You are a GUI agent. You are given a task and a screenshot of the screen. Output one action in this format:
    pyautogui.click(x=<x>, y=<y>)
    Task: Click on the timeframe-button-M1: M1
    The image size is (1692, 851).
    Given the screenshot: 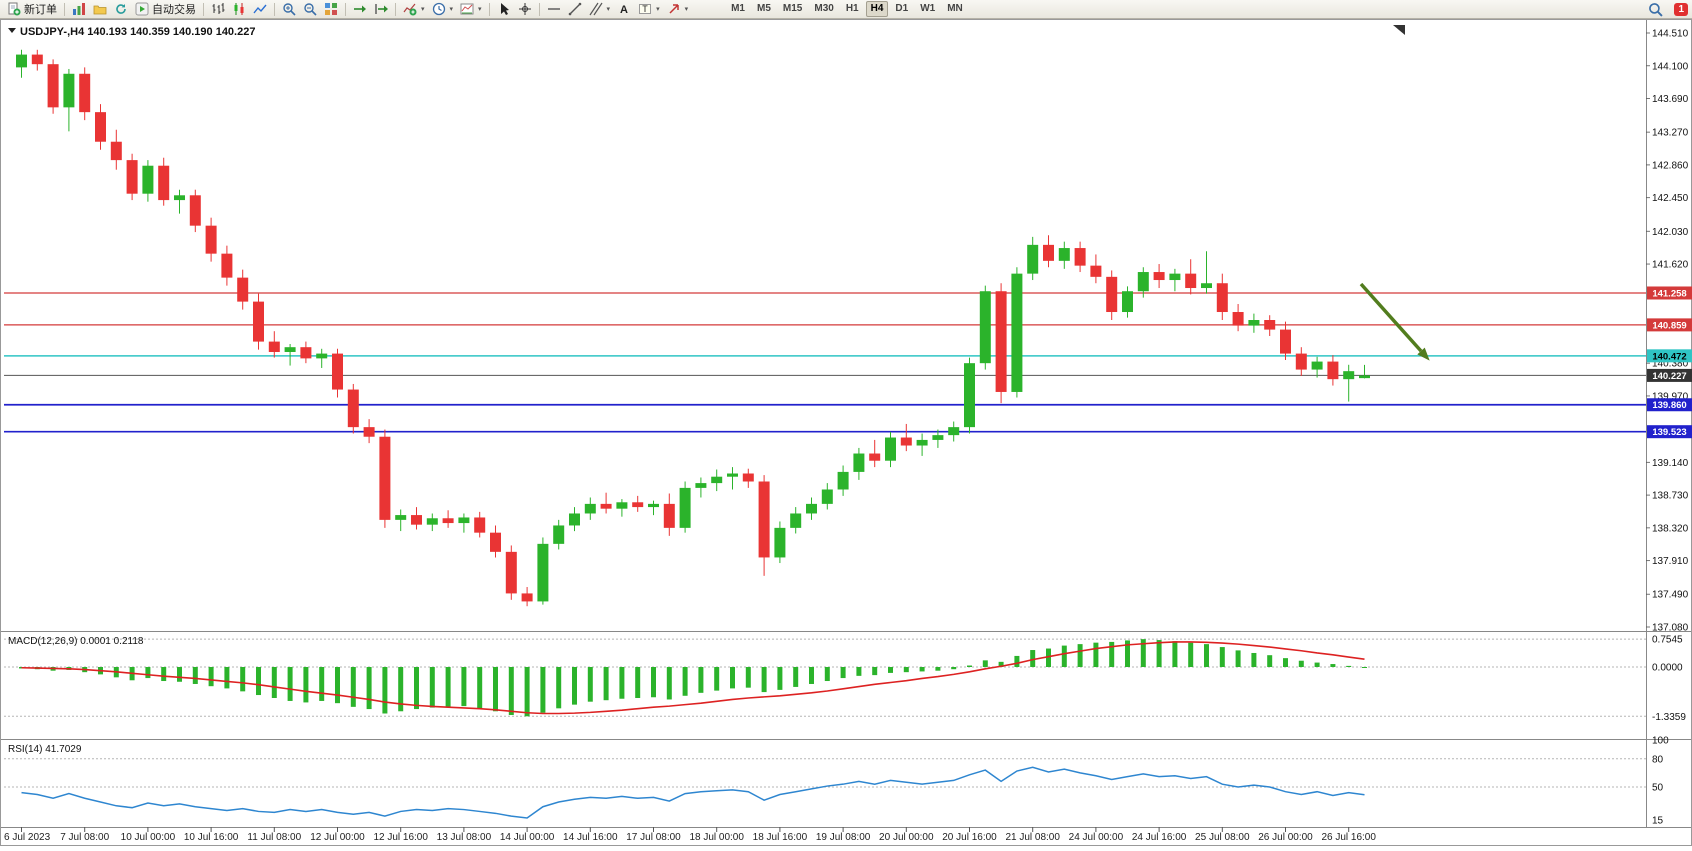 What is the action you would take?
    pyautogui.click(x=738, y=8)
    